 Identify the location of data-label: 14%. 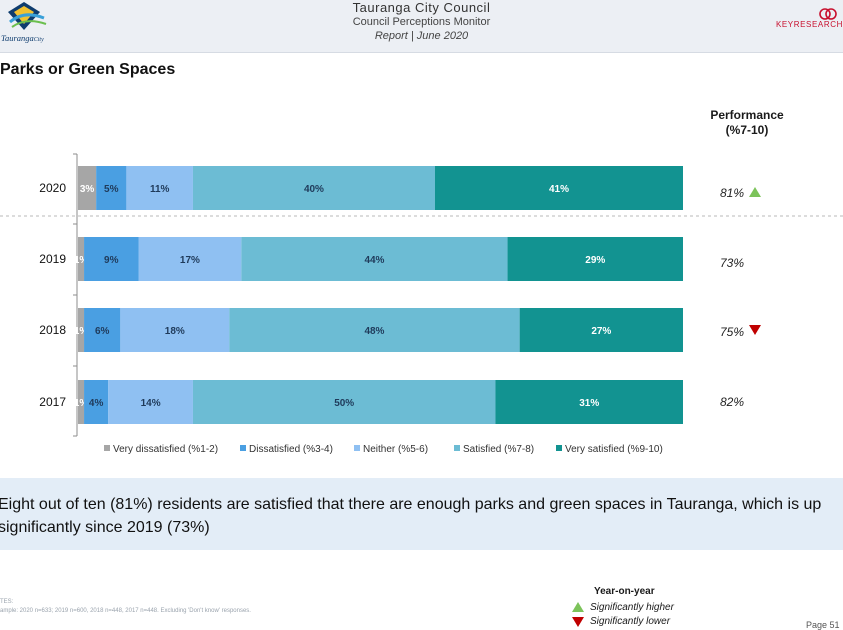
(151, 403).